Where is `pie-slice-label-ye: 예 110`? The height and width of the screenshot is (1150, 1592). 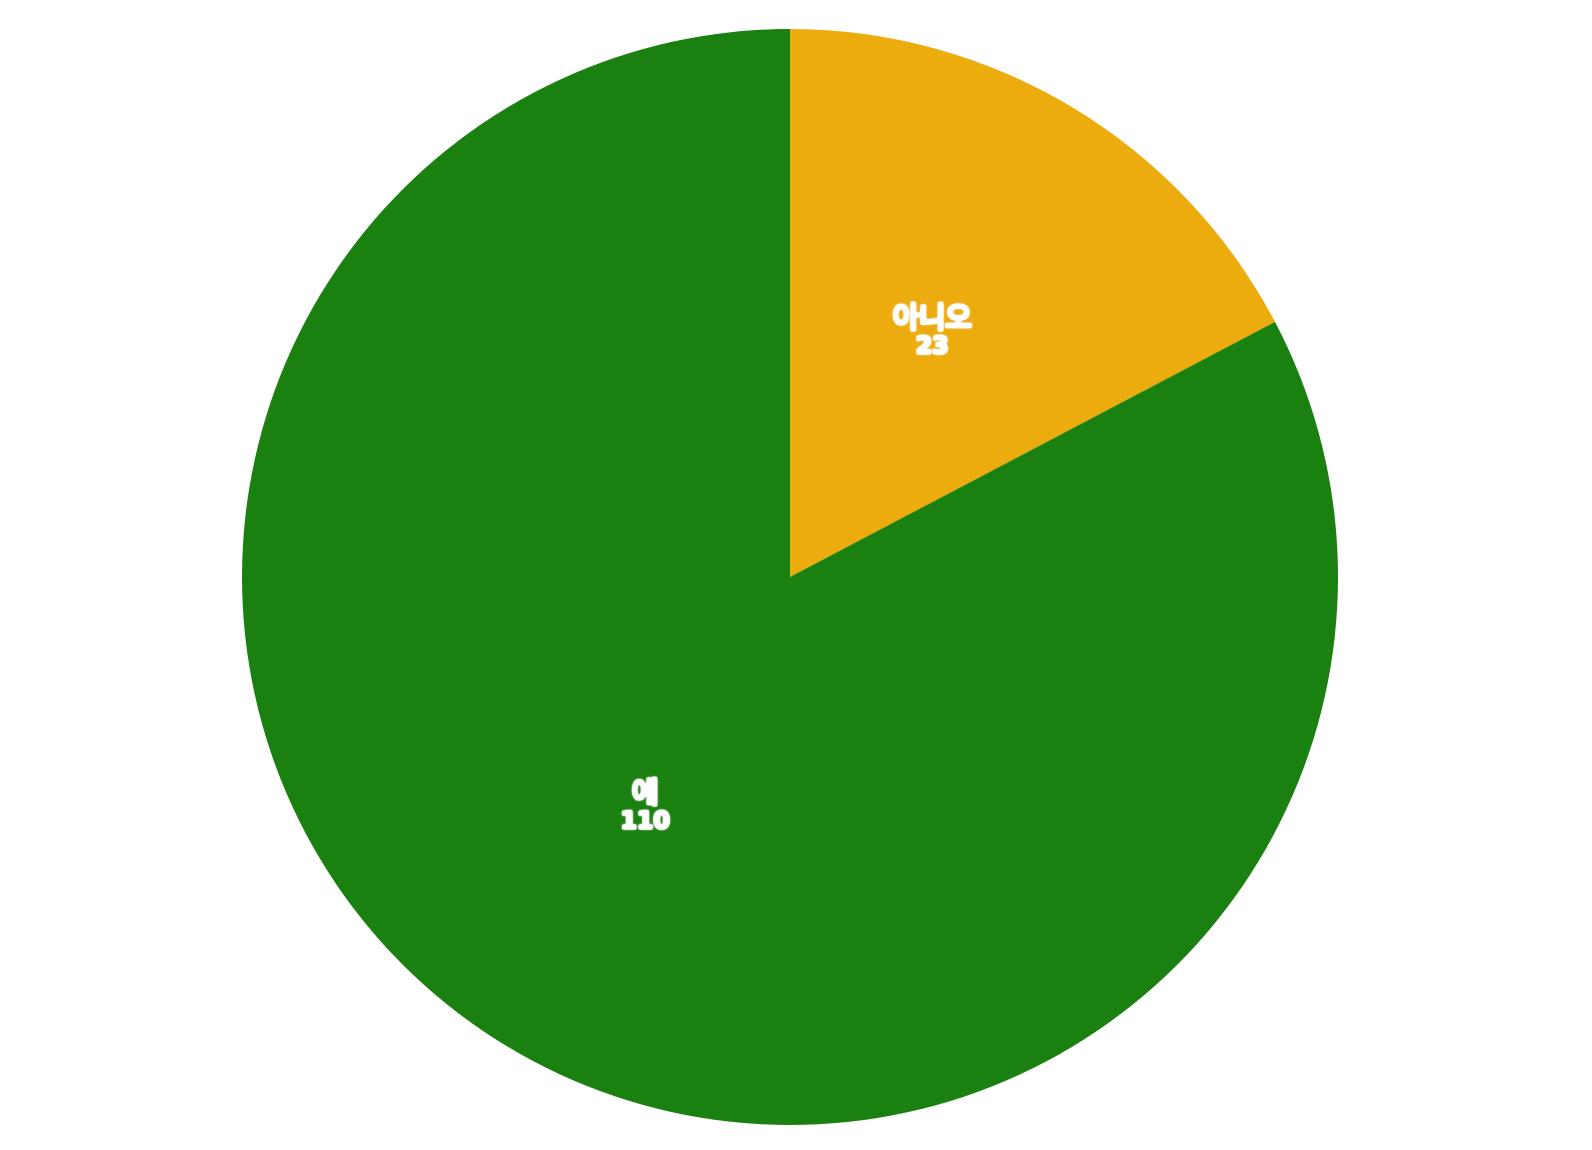
pie-slice-label-ye: 예 110 is located at coordinates (645, 805).